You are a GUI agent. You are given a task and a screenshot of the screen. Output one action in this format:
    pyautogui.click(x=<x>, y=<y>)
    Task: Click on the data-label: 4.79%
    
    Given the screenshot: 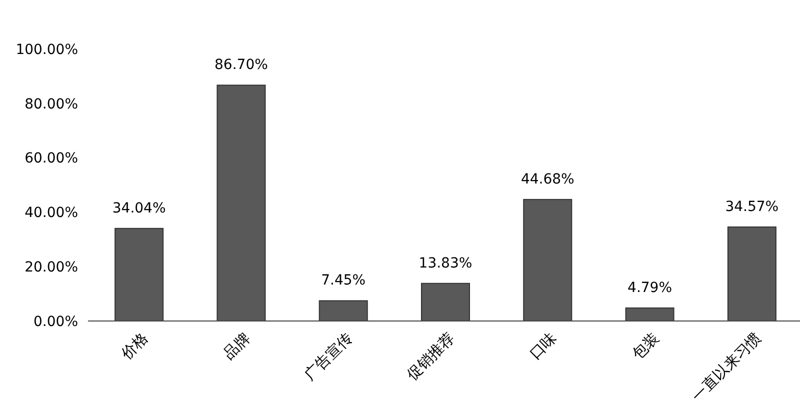 What is the action you would take?
    pyautogui.click(x=650, y=288)
    